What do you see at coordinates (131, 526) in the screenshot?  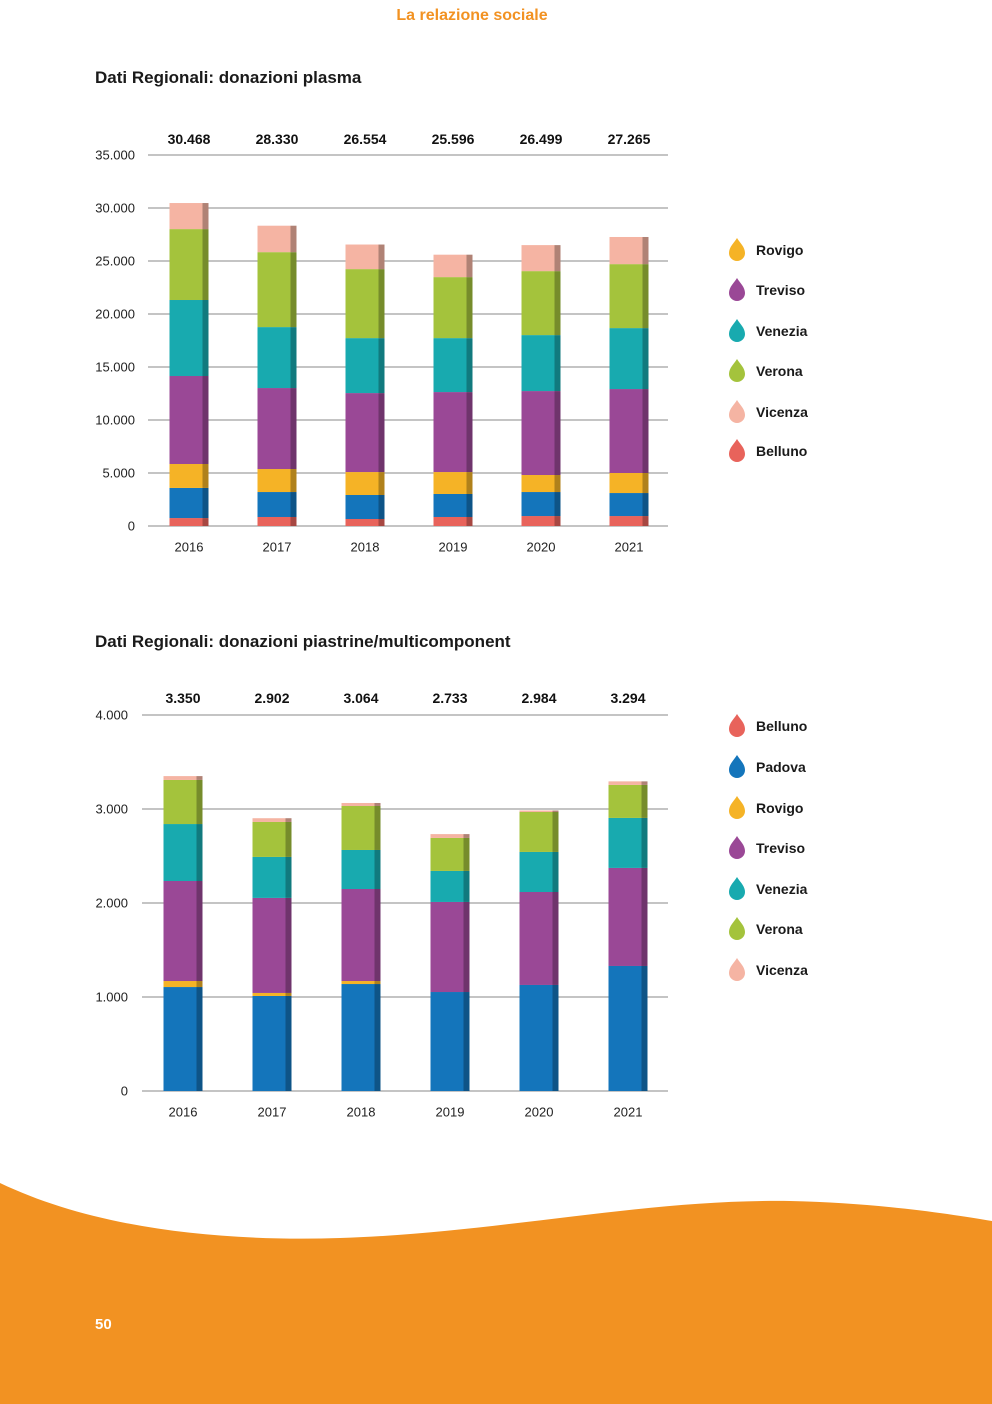 I see `y-tick-label: 0` at bounding box center [131, 526].